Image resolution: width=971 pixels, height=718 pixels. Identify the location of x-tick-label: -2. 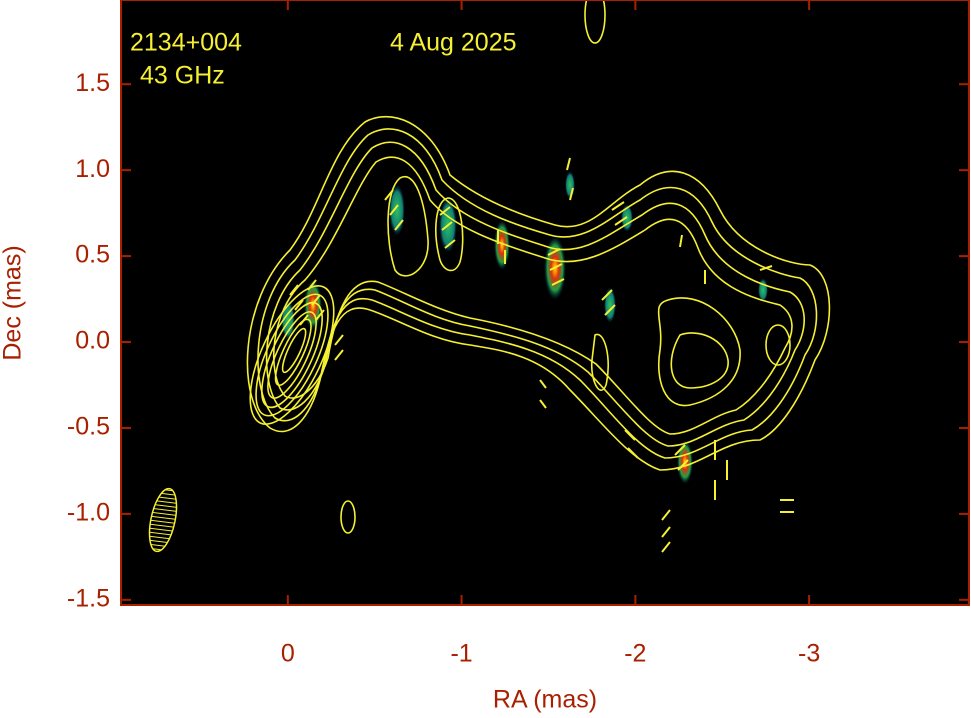
(635, 654).